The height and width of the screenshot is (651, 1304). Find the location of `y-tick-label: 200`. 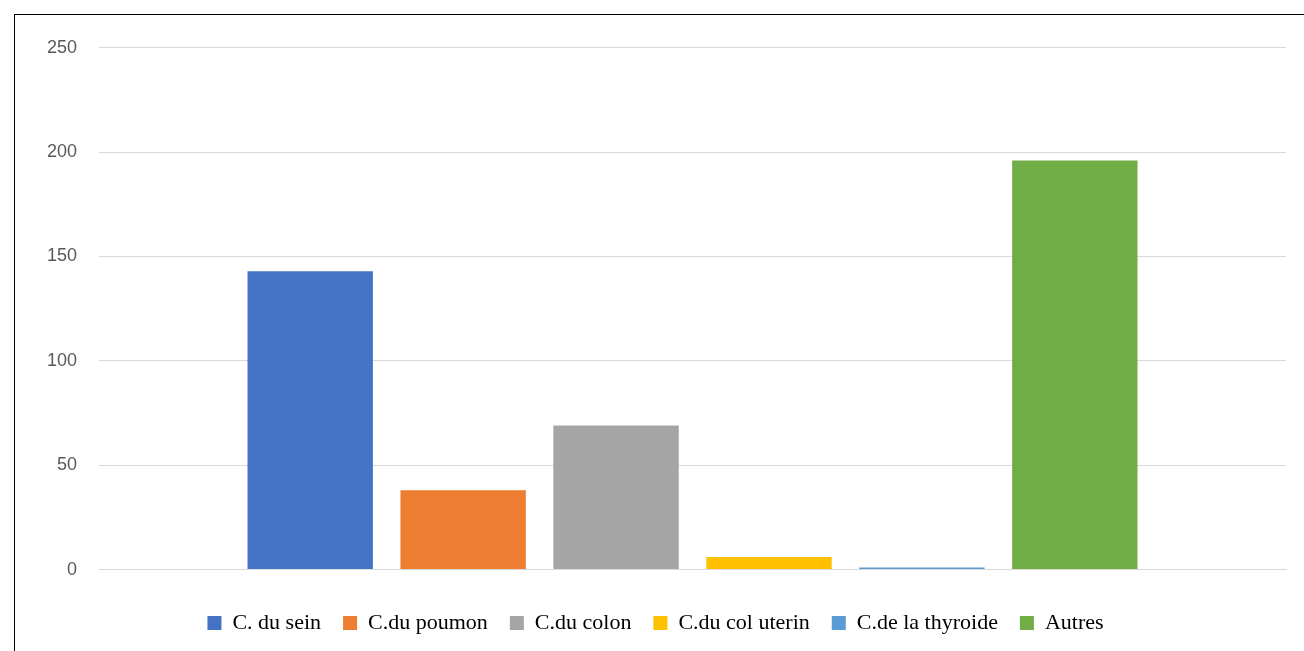

y-tick-label: 200 is located at coordinates (62, 151).